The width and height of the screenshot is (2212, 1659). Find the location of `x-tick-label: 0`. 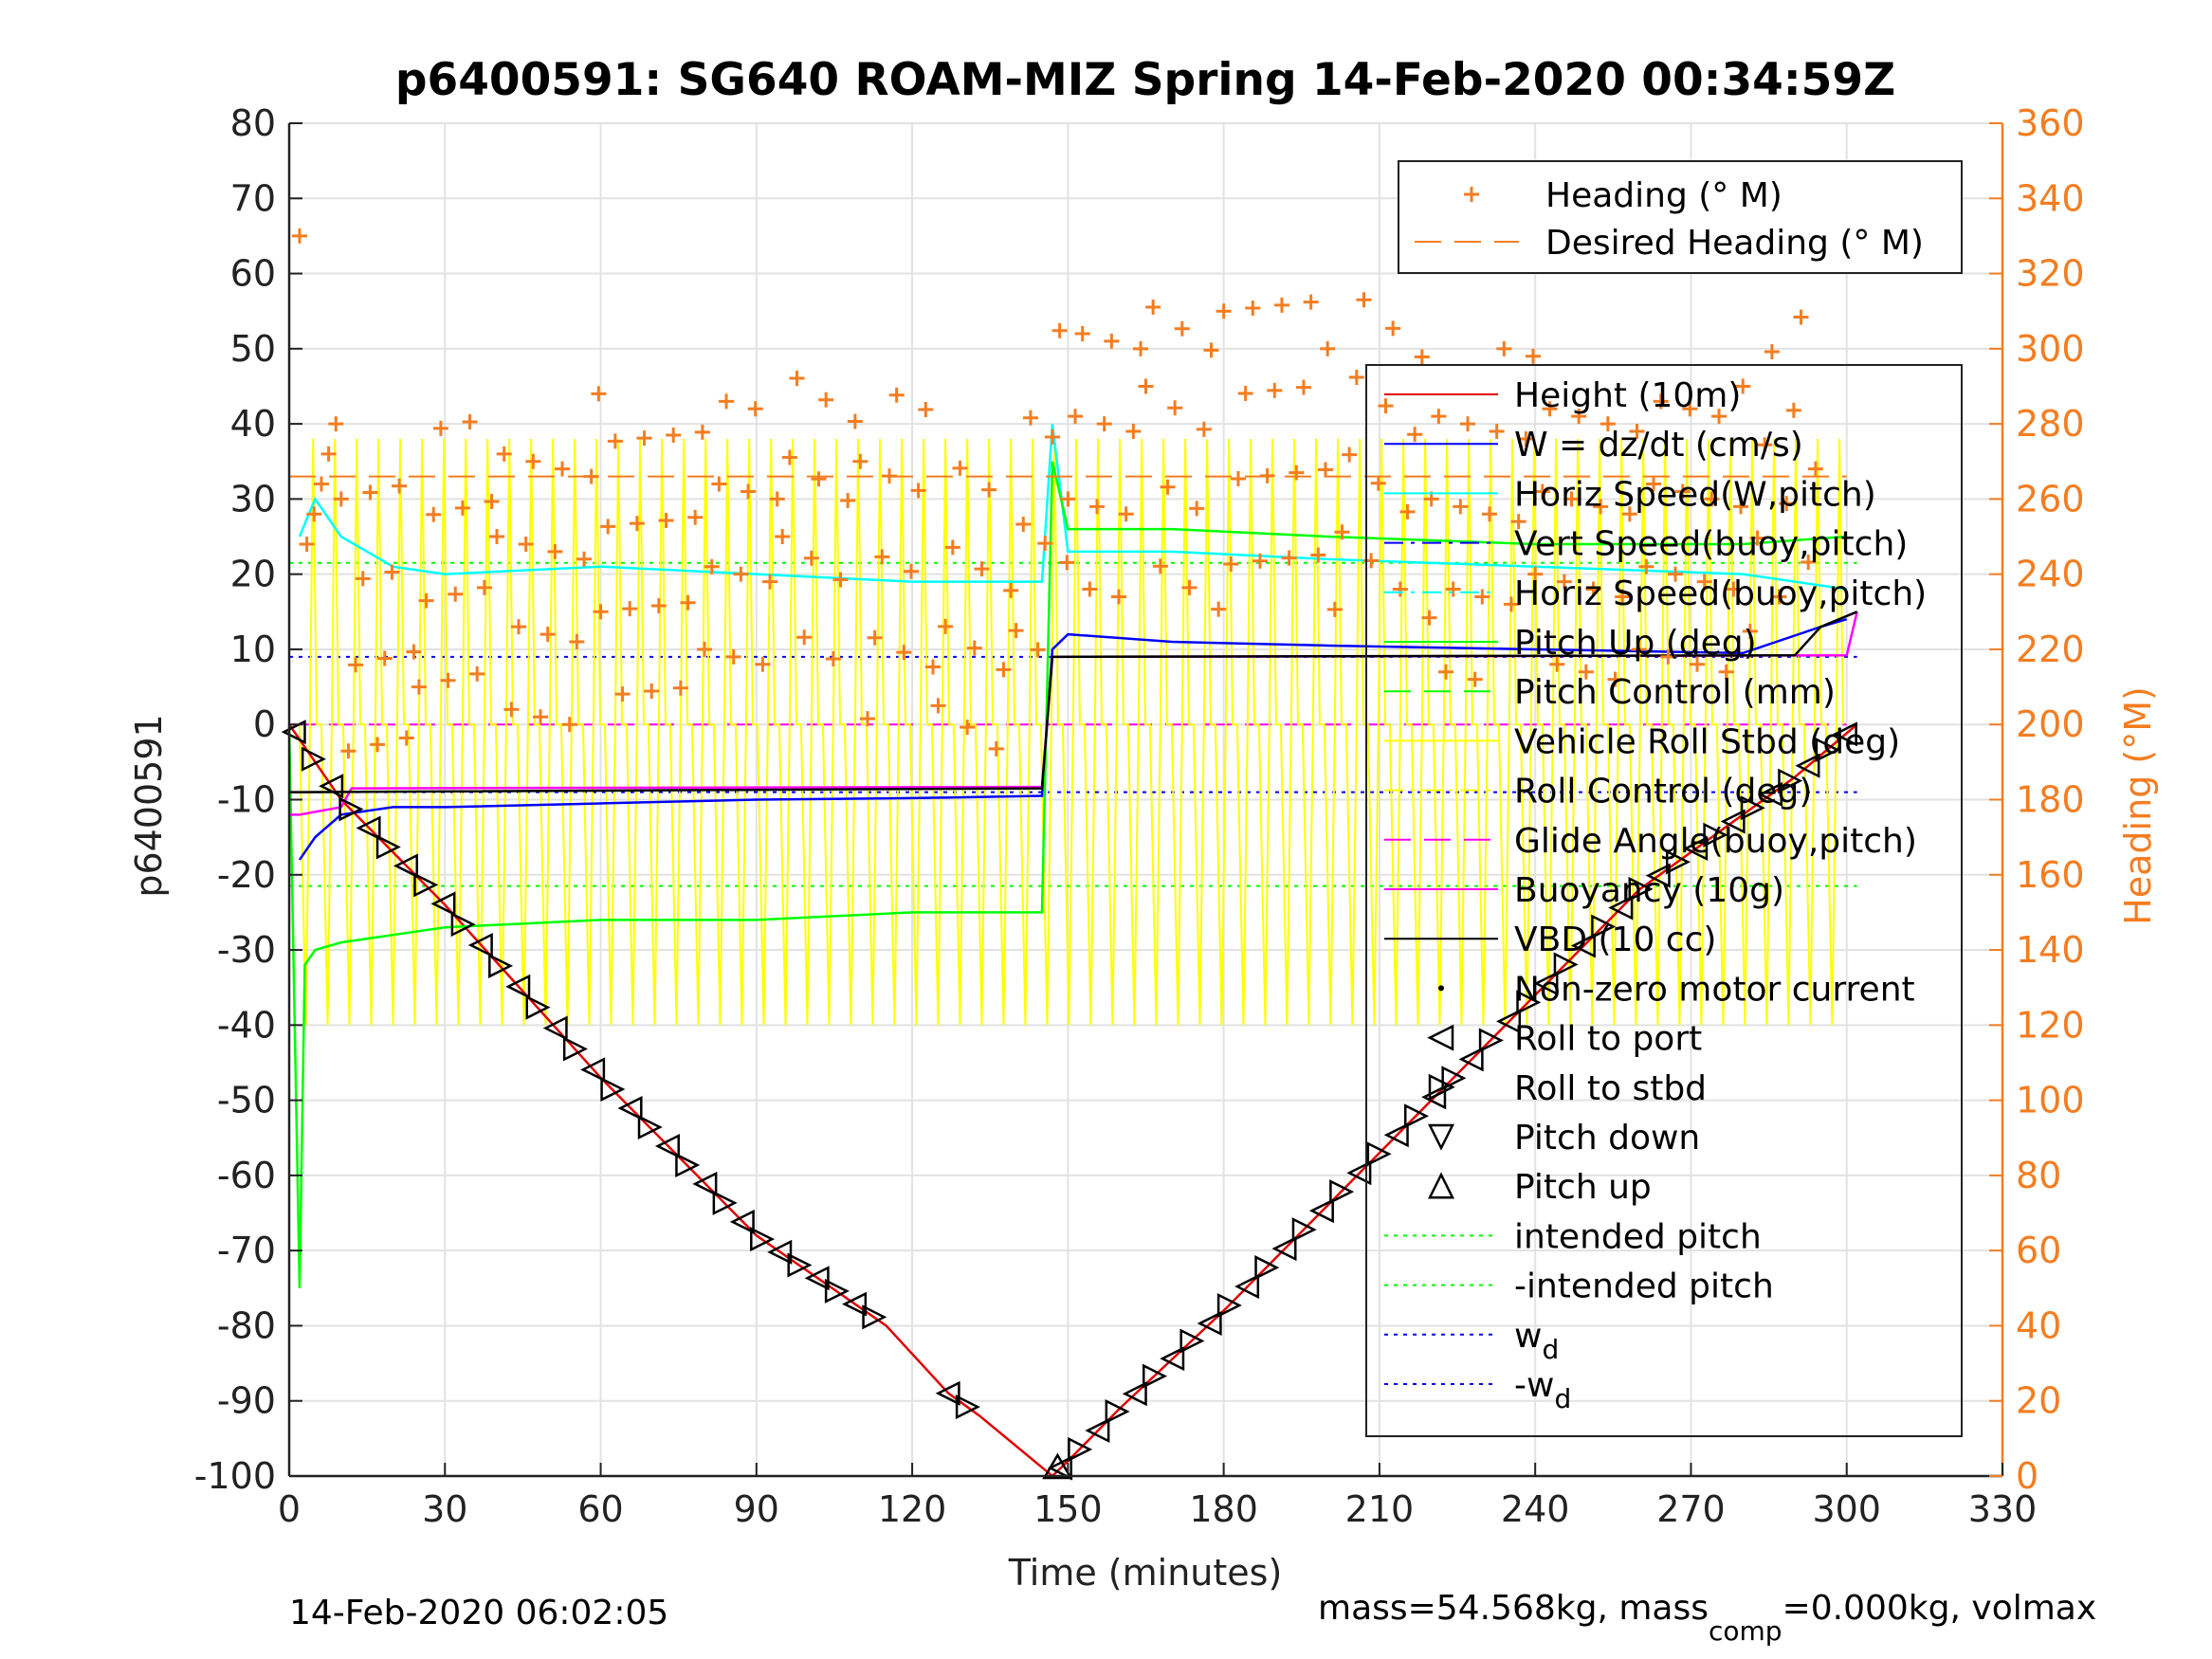

x-tick-label: 0 is located at coordinates (289, 1509).